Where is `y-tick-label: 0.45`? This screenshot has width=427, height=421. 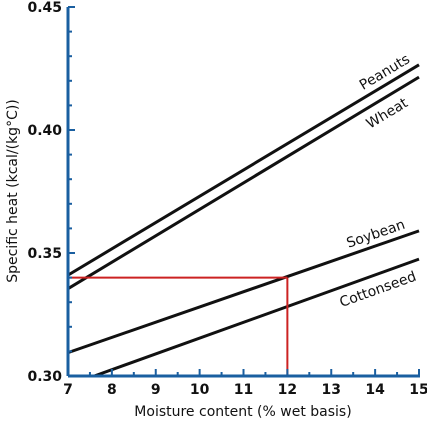
y-tick-label: 0.45 is located at coordinates (44, 8).